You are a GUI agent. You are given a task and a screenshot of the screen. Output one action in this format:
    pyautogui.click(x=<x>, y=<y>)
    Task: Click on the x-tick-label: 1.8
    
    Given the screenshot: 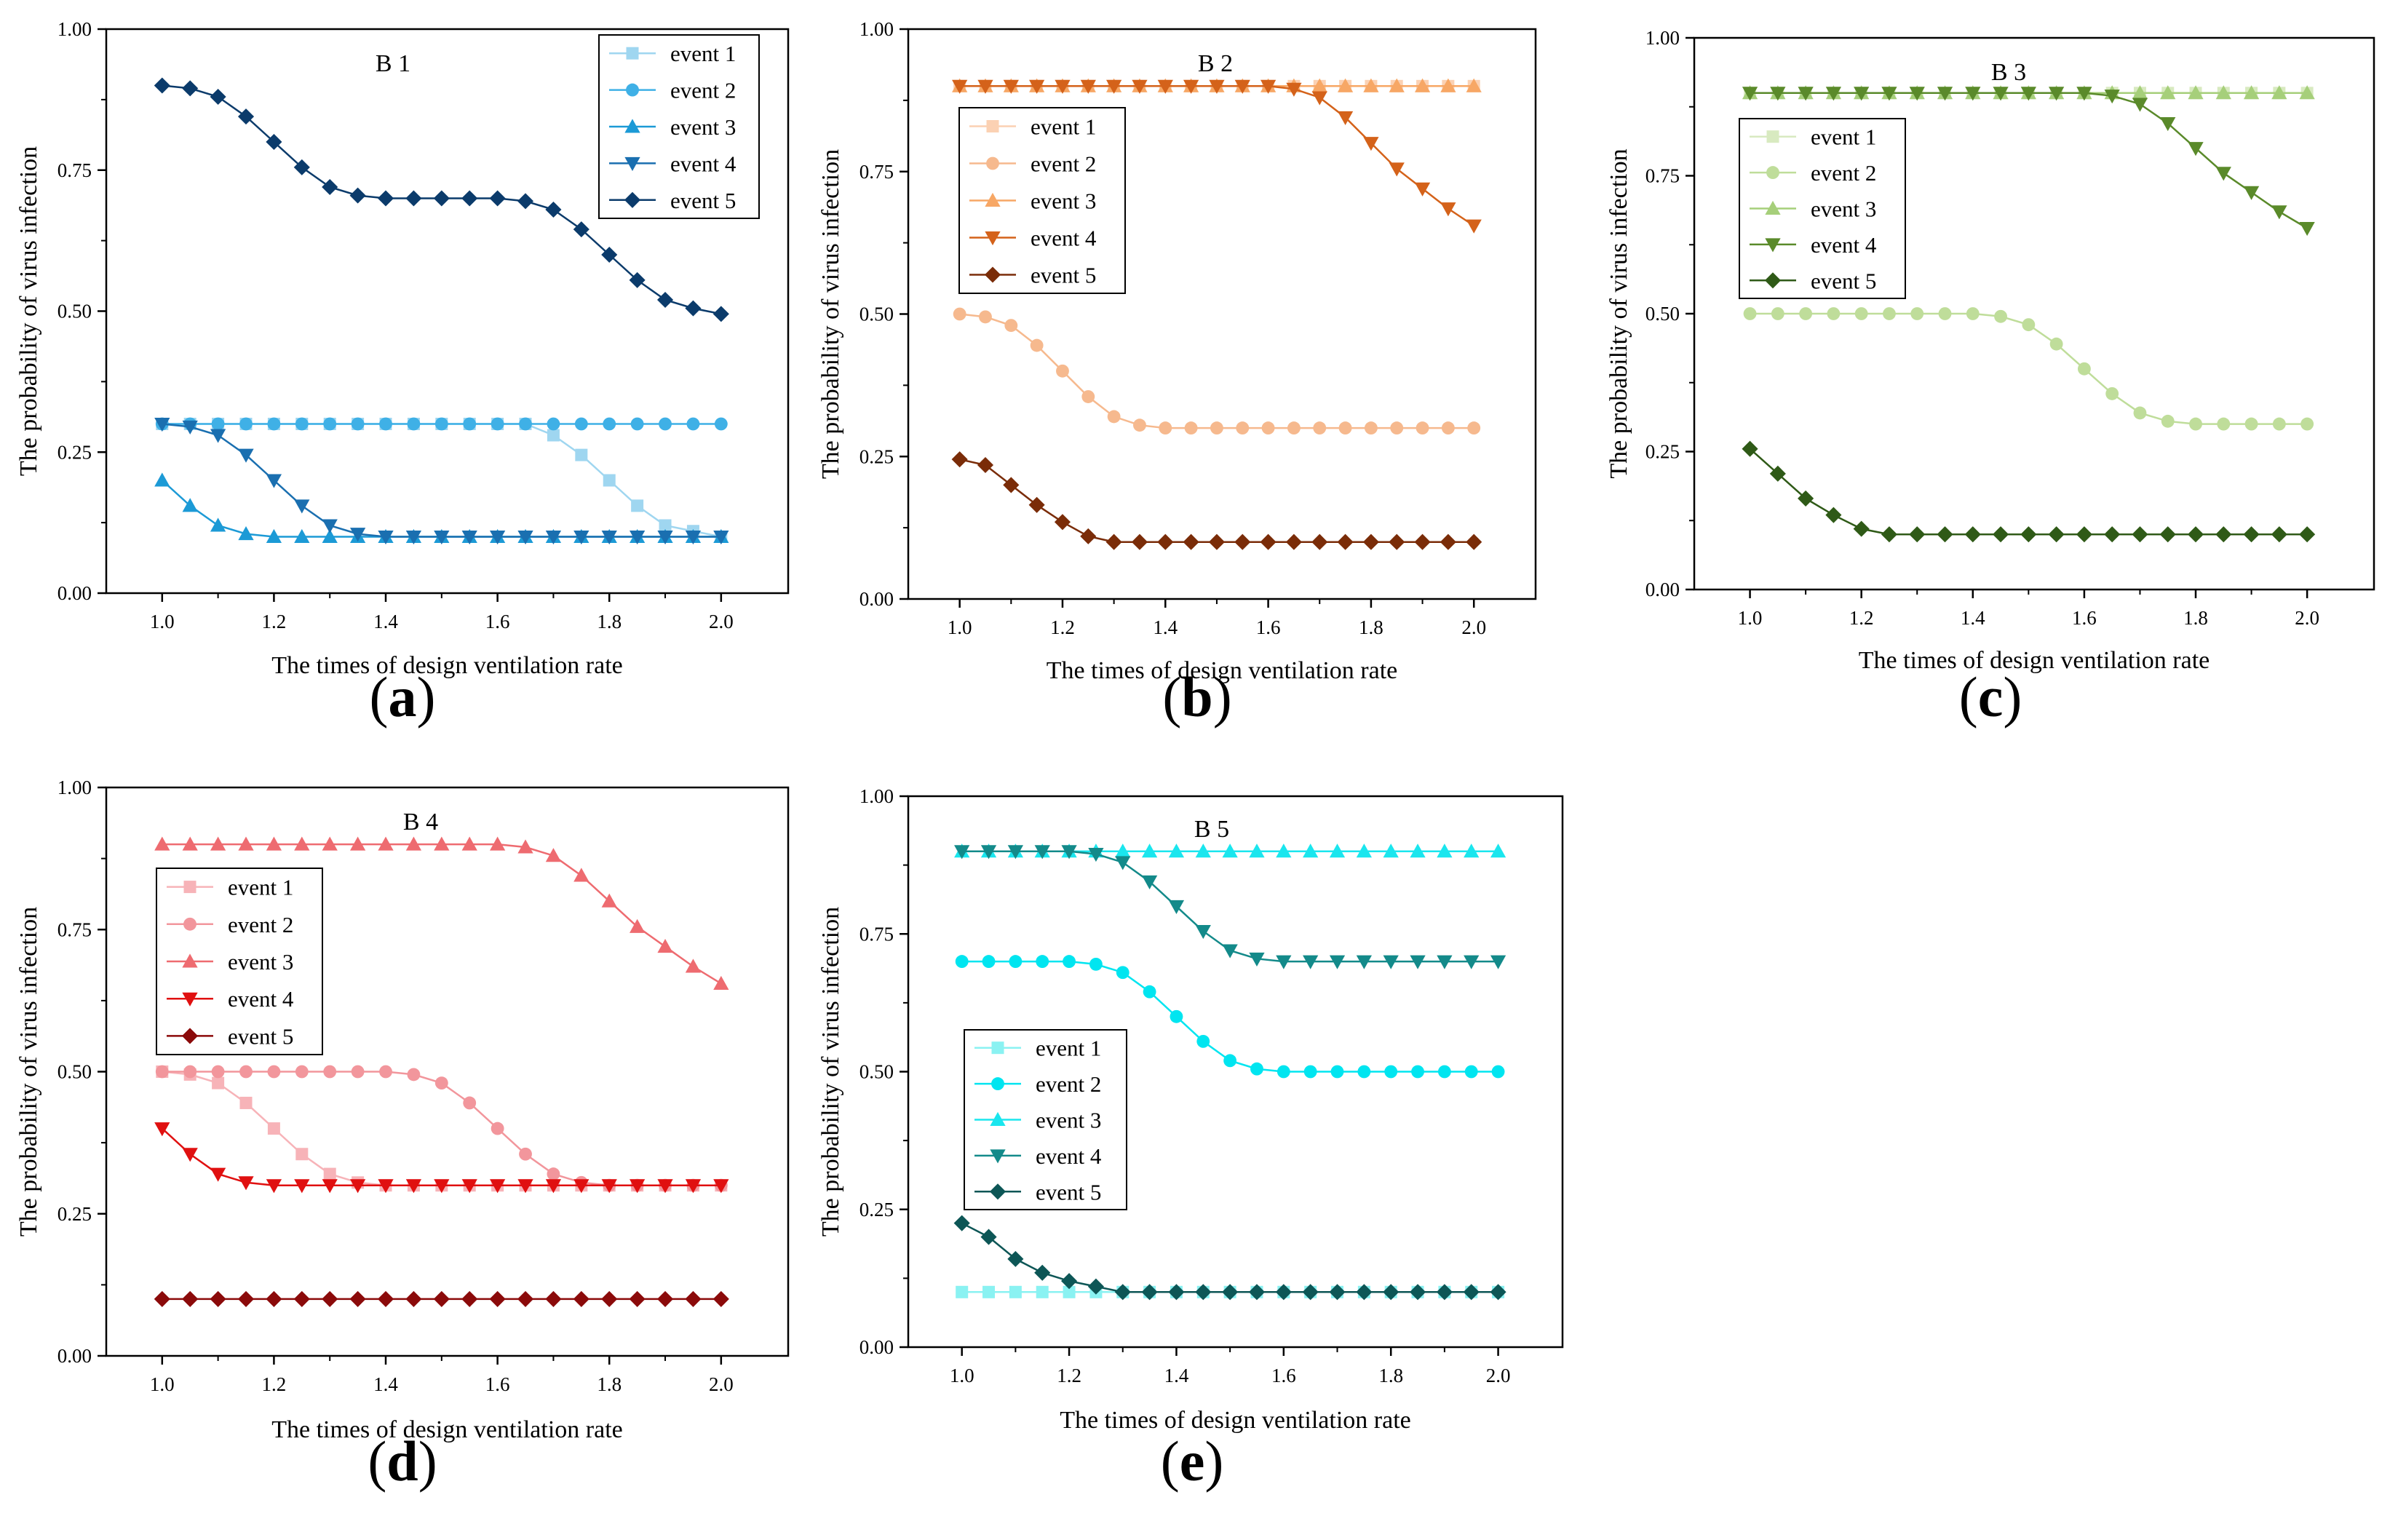 What is the action you would take?
    pyautogui.click(x=1371, y=627)
    